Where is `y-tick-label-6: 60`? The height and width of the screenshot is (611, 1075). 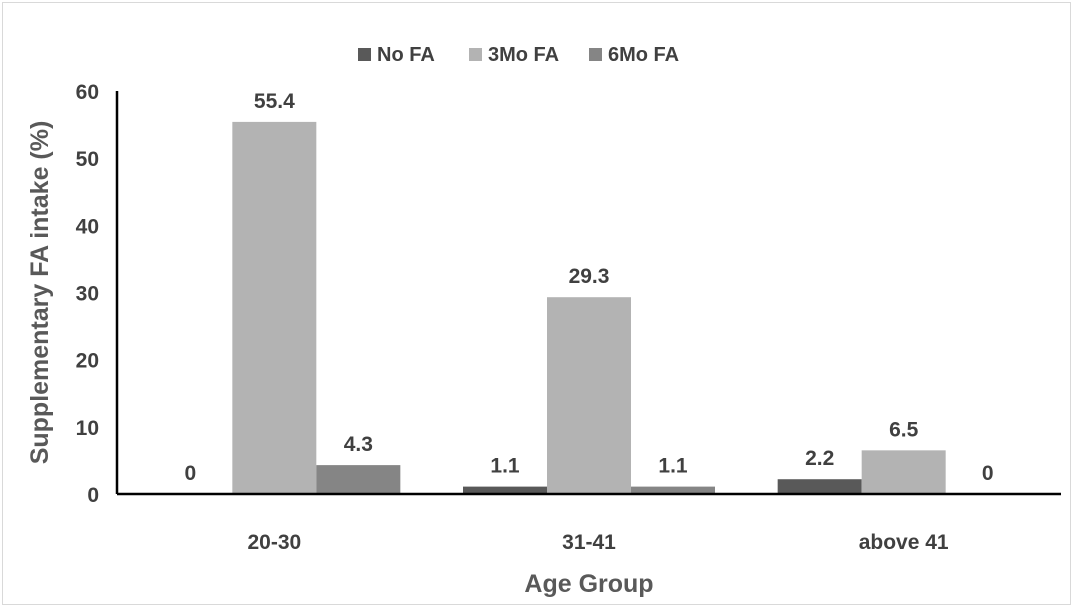 y-tick-label-6: 60 is located at coordinates (87, 92).